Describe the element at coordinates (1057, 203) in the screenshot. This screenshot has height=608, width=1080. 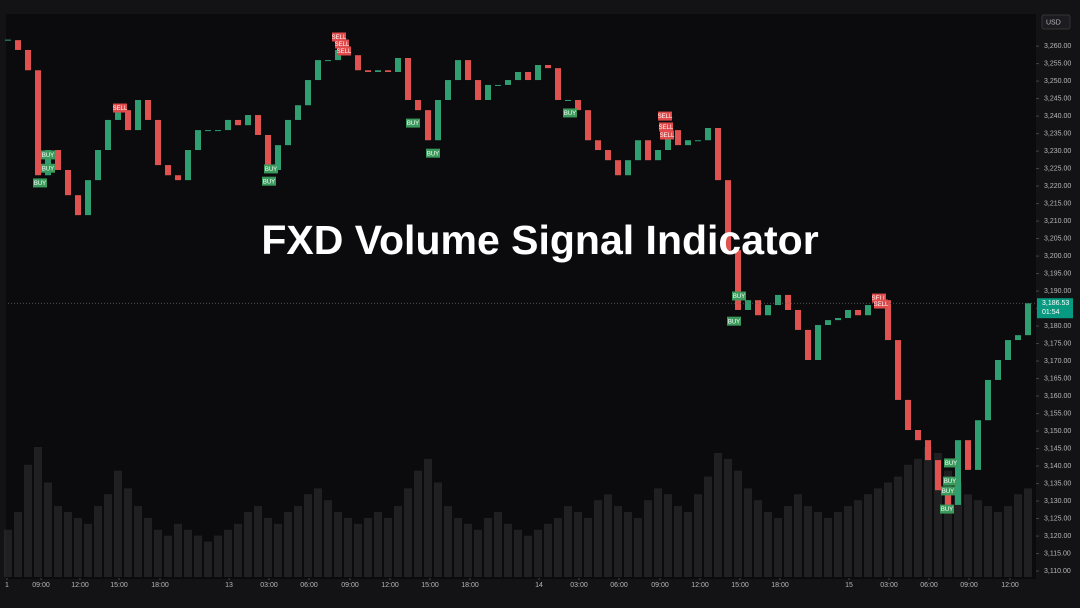
I see `y-tick-label: 3,215.00` at that location.